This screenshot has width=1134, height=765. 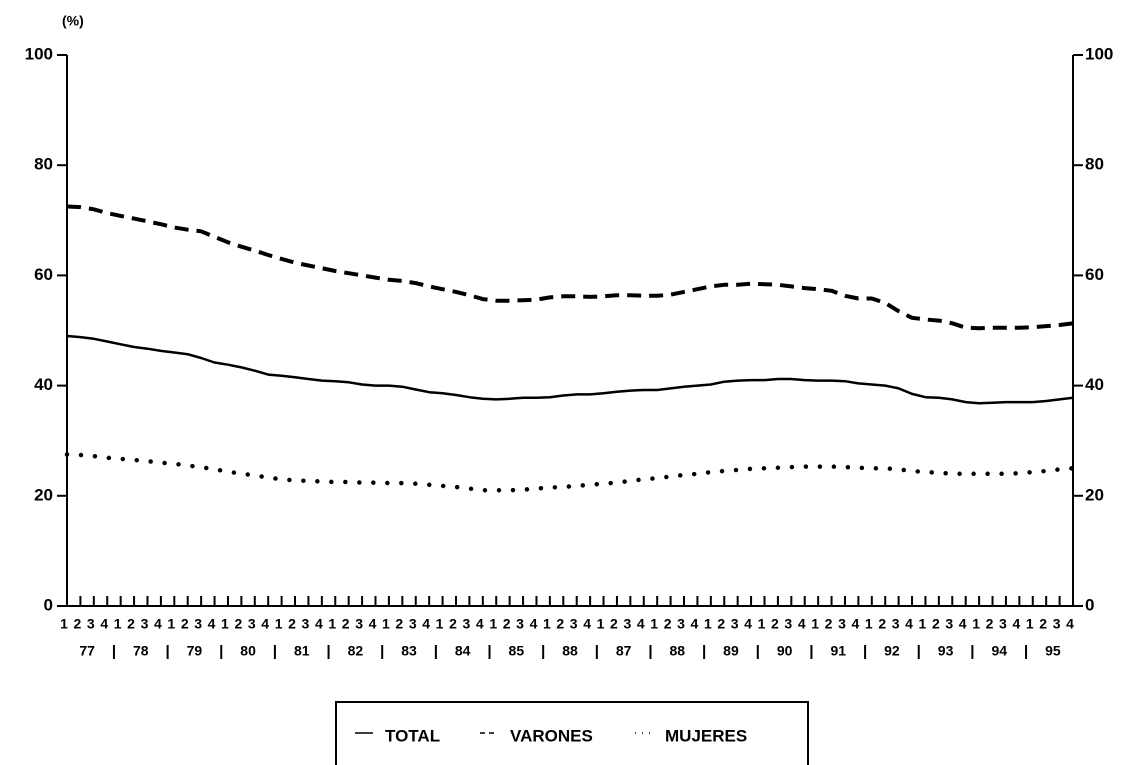 I want to click on y-axis-label: (%), so click(x=73, y=21).